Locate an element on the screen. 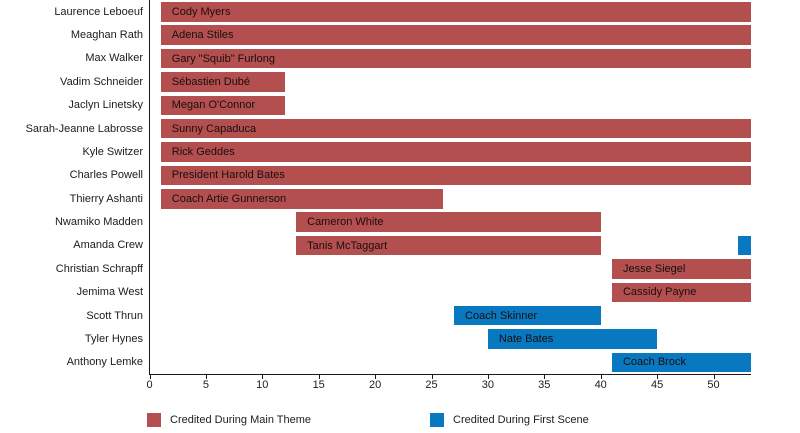 This screenshot has height=433, width=800. credit-bar-main-theme: Cameron White is located at coordinates (448, 222).